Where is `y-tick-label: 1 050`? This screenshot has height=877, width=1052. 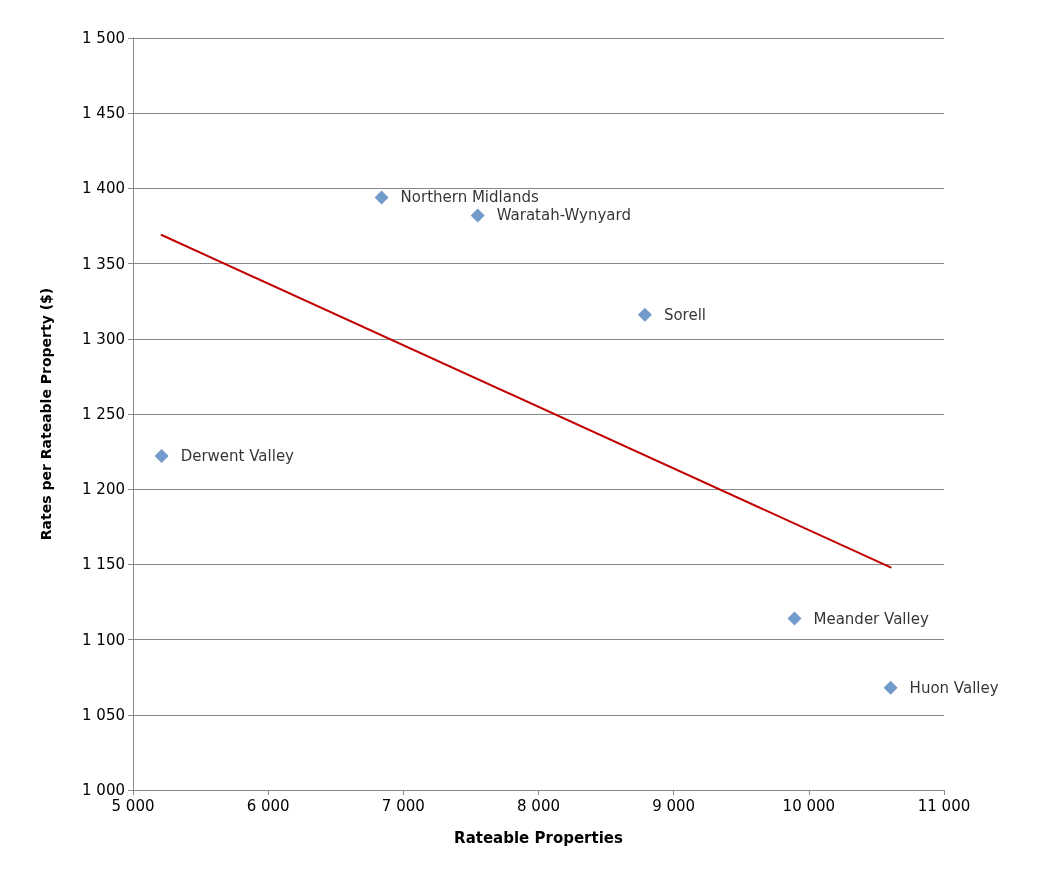 y-tick-label: 1 050 is located at coordinates (103, 714).